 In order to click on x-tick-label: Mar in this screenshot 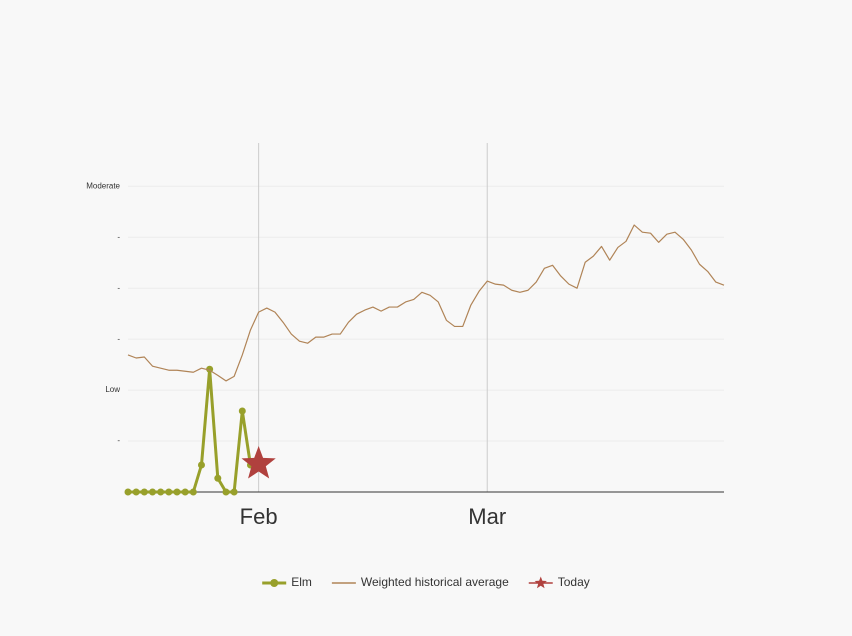, I will do `click(487, 516)`.